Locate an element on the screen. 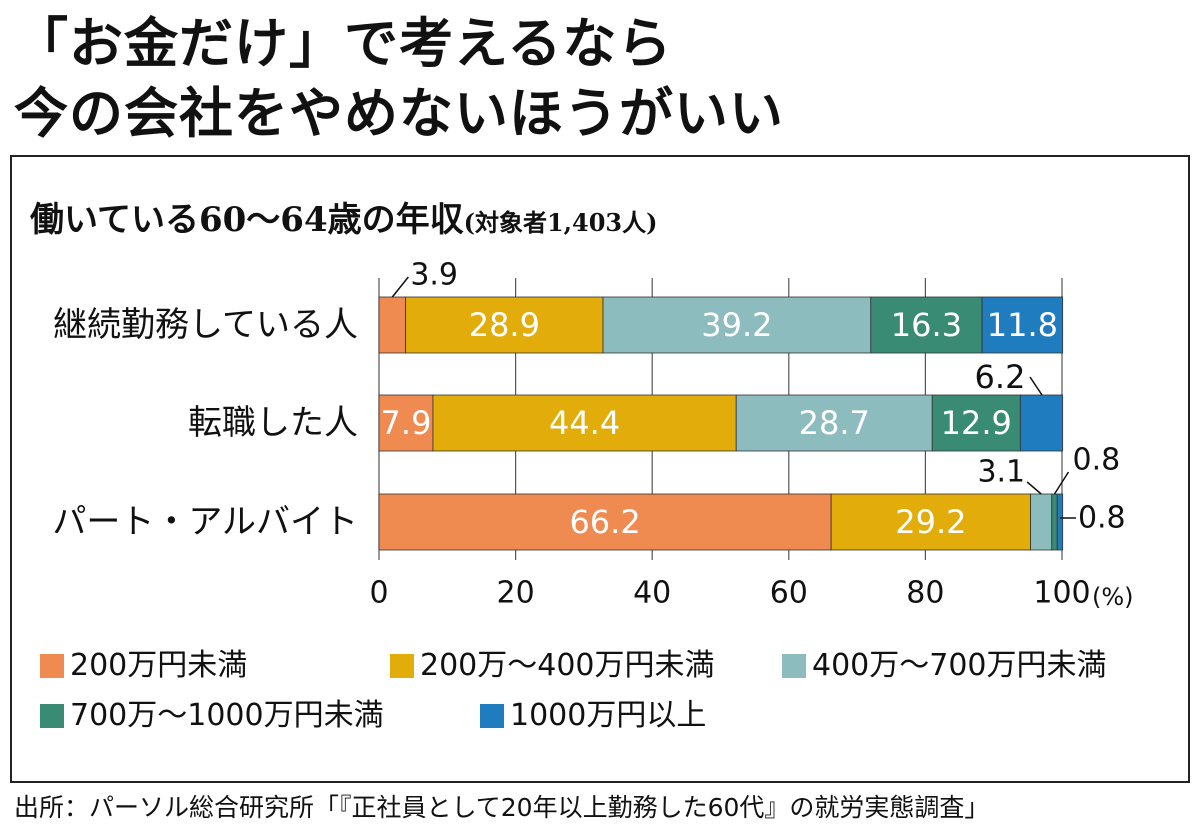 The width and height of the screenshot is (1200, 833). data-label: 39.2 is located at coordinates (736, 325).